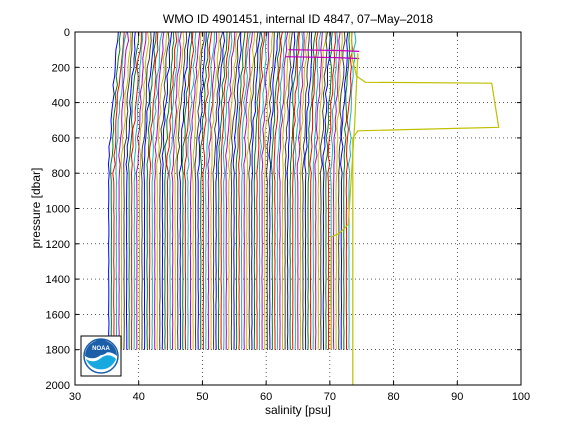 This screenshot has width=576, height=432. I want to click on y-tick-label: 1600, so click(58, 315).